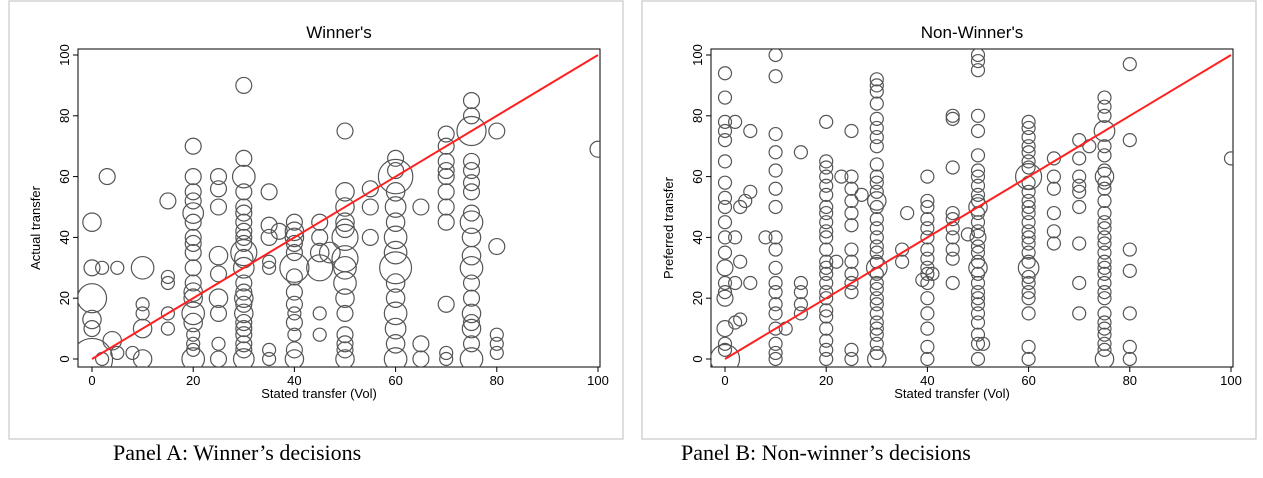 The image size is (1263, 478). I want to click on x-axis-label: Stated transfer (Vol), so click(319, 393).